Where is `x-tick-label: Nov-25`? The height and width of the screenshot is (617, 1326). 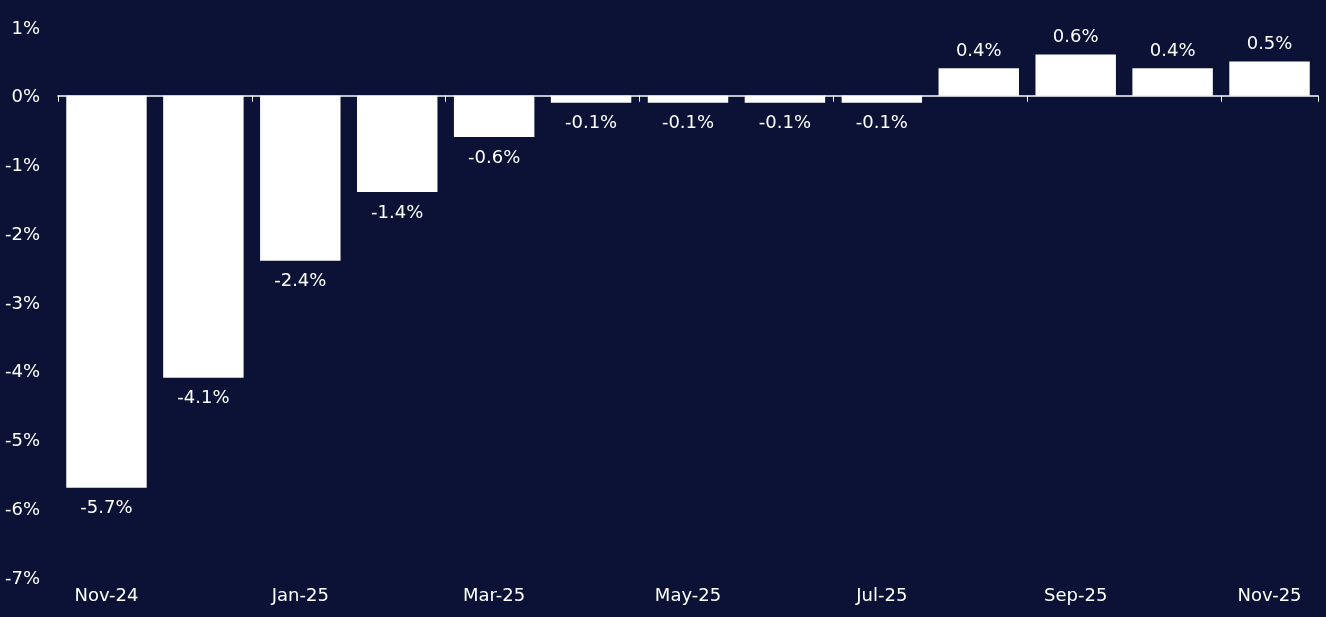 x-tick-label: Nov-25 is located at coordinates (1269, 594).